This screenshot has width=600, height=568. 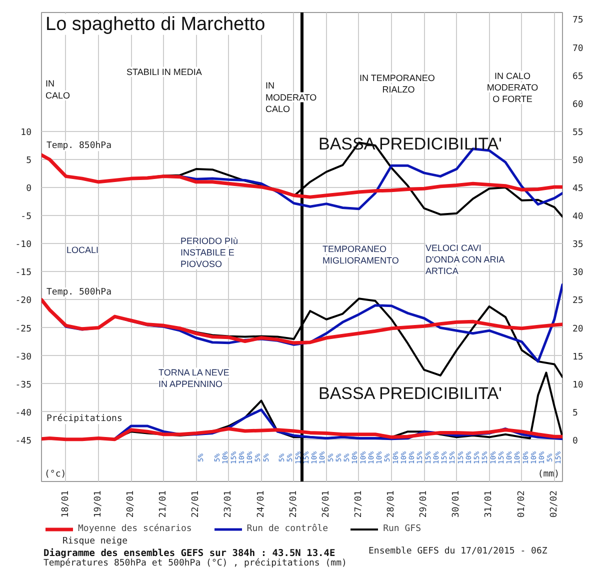 I want to click on y-tick-label: 10, so click(x=26, y=133).